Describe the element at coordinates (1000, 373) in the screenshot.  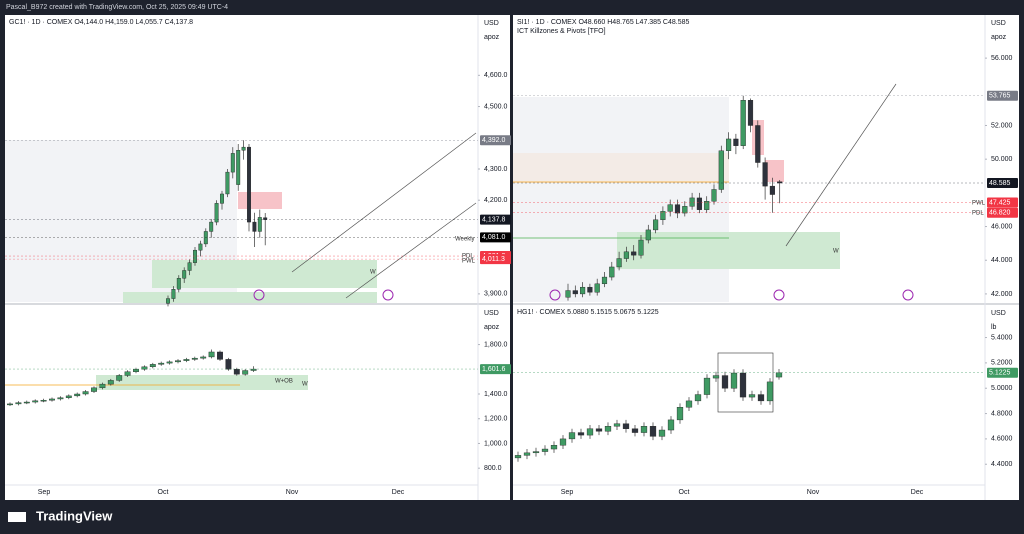
I see `price-label: 5.1225` at that location.